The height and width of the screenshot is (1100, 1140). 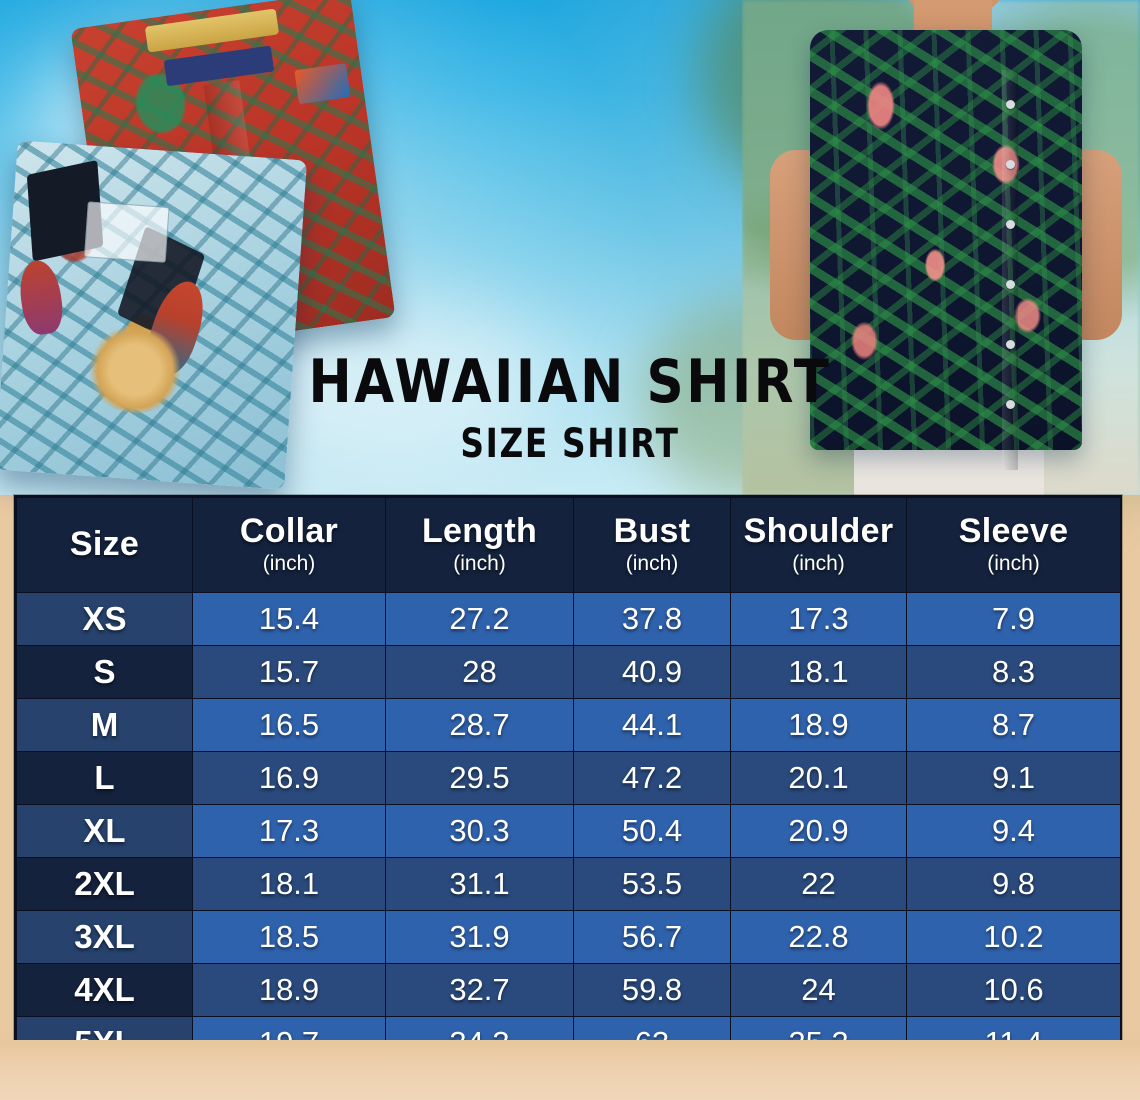 What do you see at coordinates (818, 725) in the screenshot?
I see `measurement-cell-shoulder: 18.9` at bounding box center [818, 725].